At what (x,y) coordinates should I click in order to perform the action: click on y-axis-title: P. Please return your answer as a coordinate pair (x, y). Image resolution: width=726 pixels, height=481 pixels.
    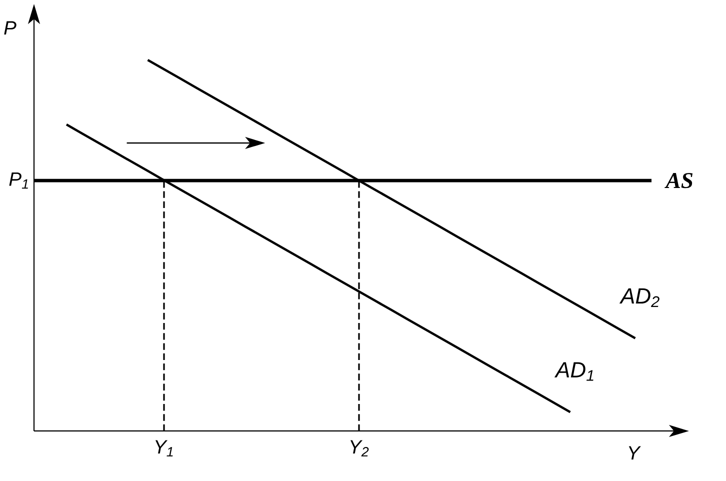
    Looking at the image, I should click on (10, 28).